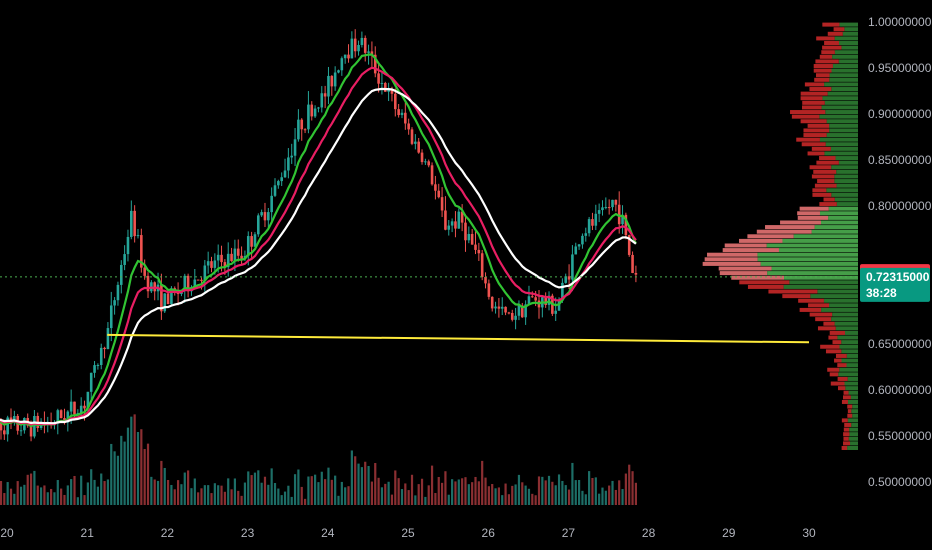  What do you see at coordinates (780, 236) in the screenshot?
I see `volume-profile` at bounding box center [780, 236].